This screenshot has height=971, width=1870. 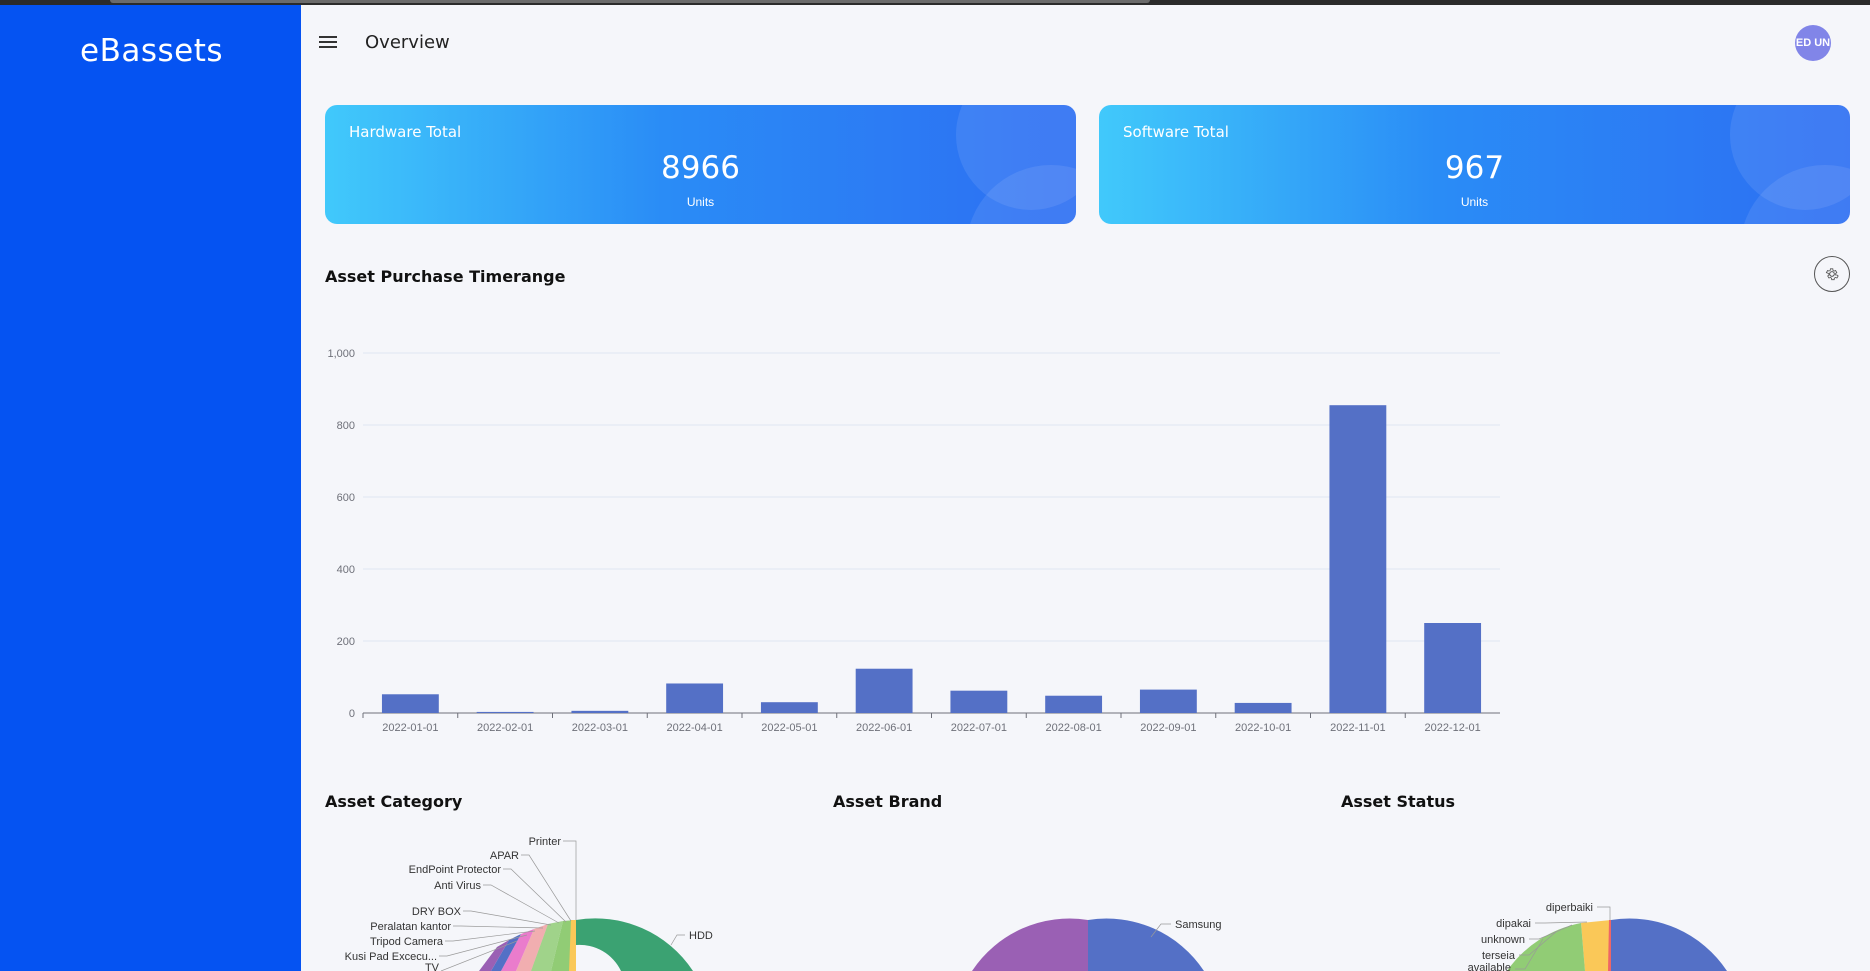 What do you see at coordinates (694, 728) in the screenshot?
I see `x-tick-label: 2022-04-01` at bounding box center [694, 728].